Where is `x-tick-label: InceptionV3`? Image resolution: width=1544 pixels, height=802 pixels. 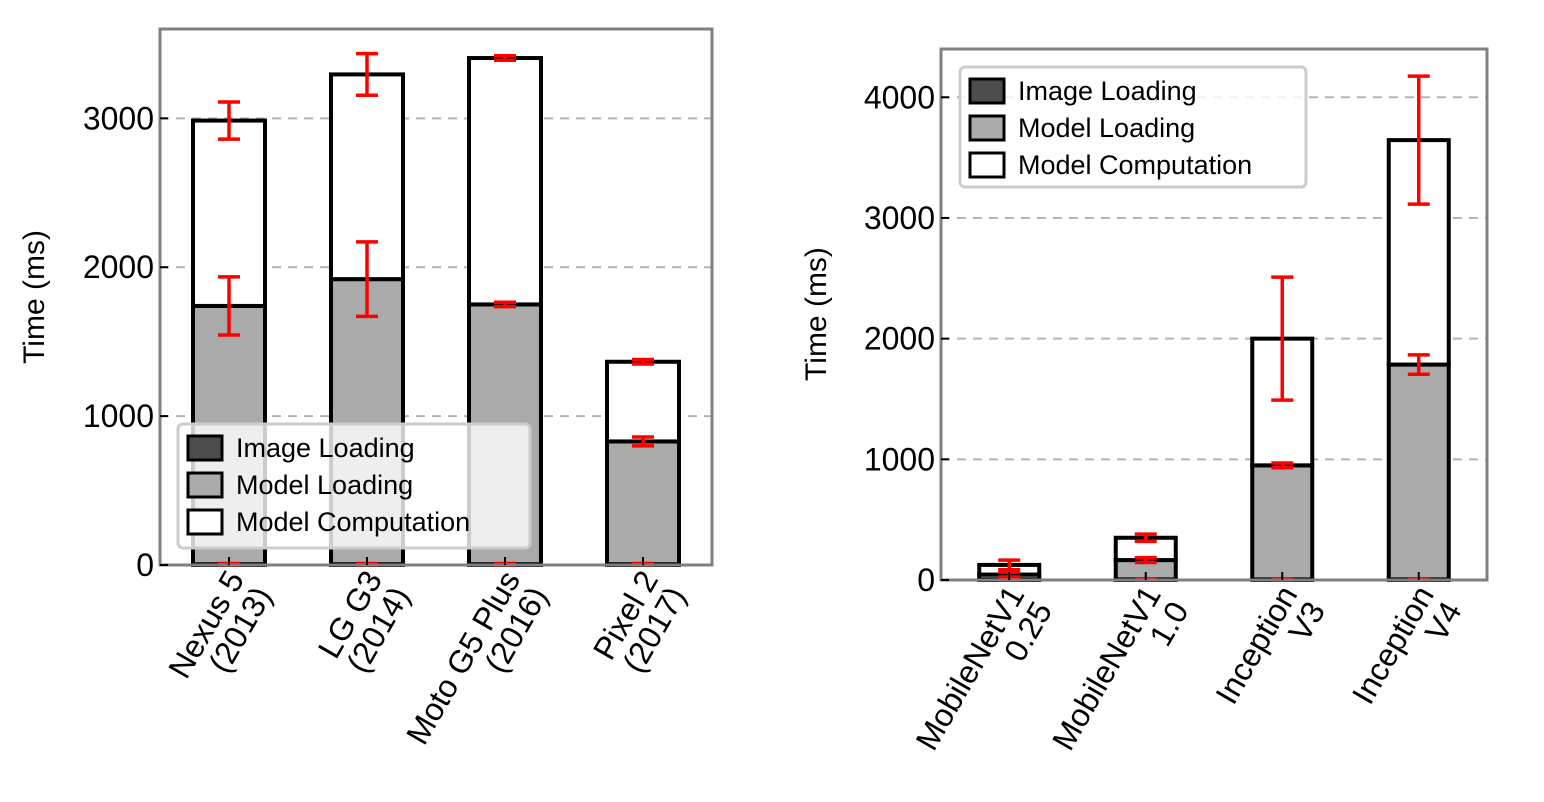
x-tick-label: InceptionV3 is located at coordinates (1270, 653).